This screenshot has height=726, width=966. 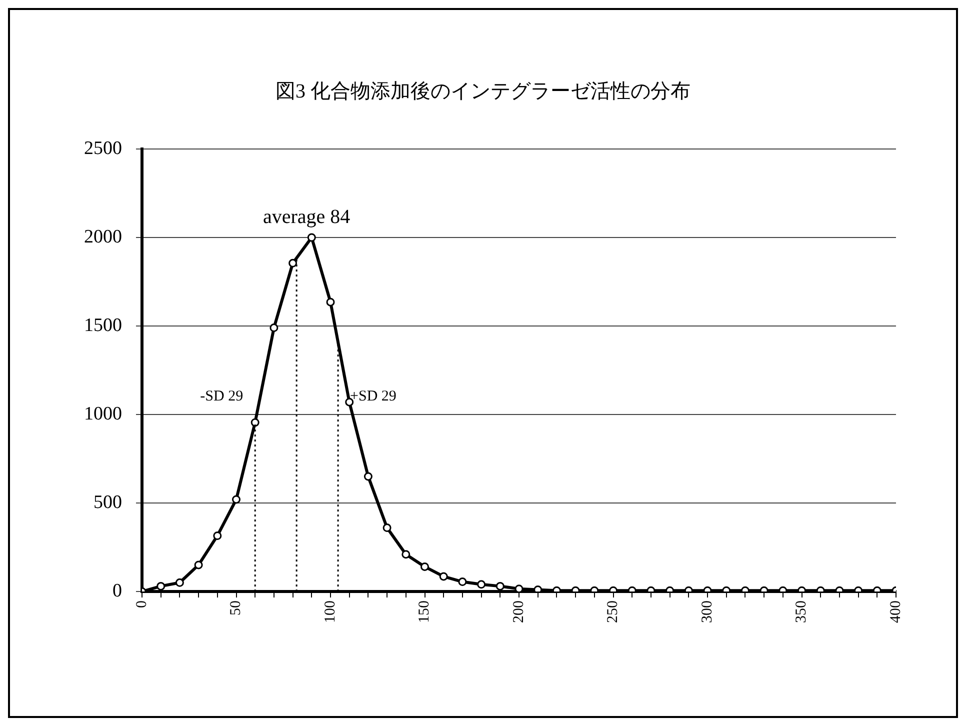 What do you see at coordinates (518, 611) in the screenshot?
I see `x-tick-label: 200` at bounding box center [518, 611].